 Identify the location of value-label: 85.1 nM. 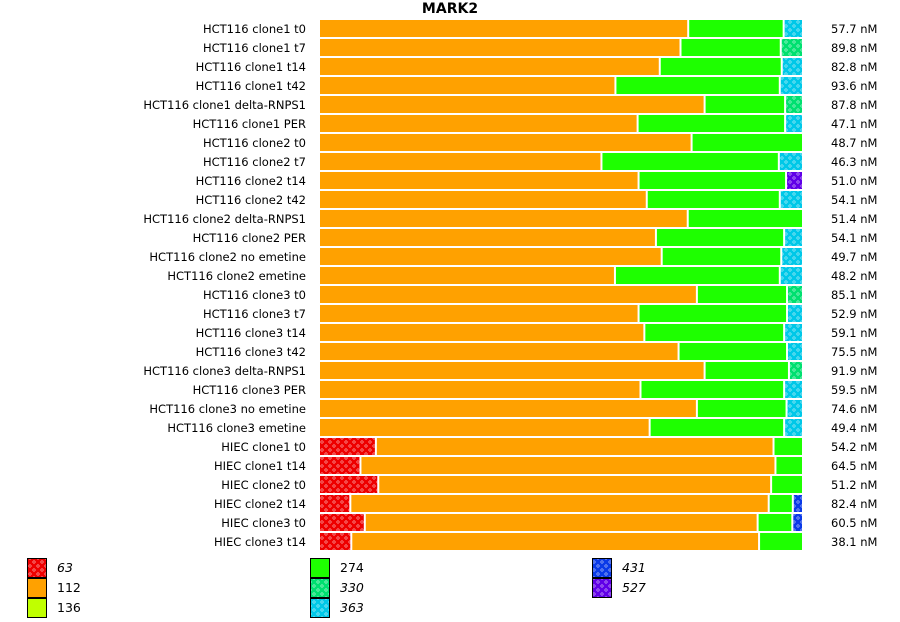
(854, 295).